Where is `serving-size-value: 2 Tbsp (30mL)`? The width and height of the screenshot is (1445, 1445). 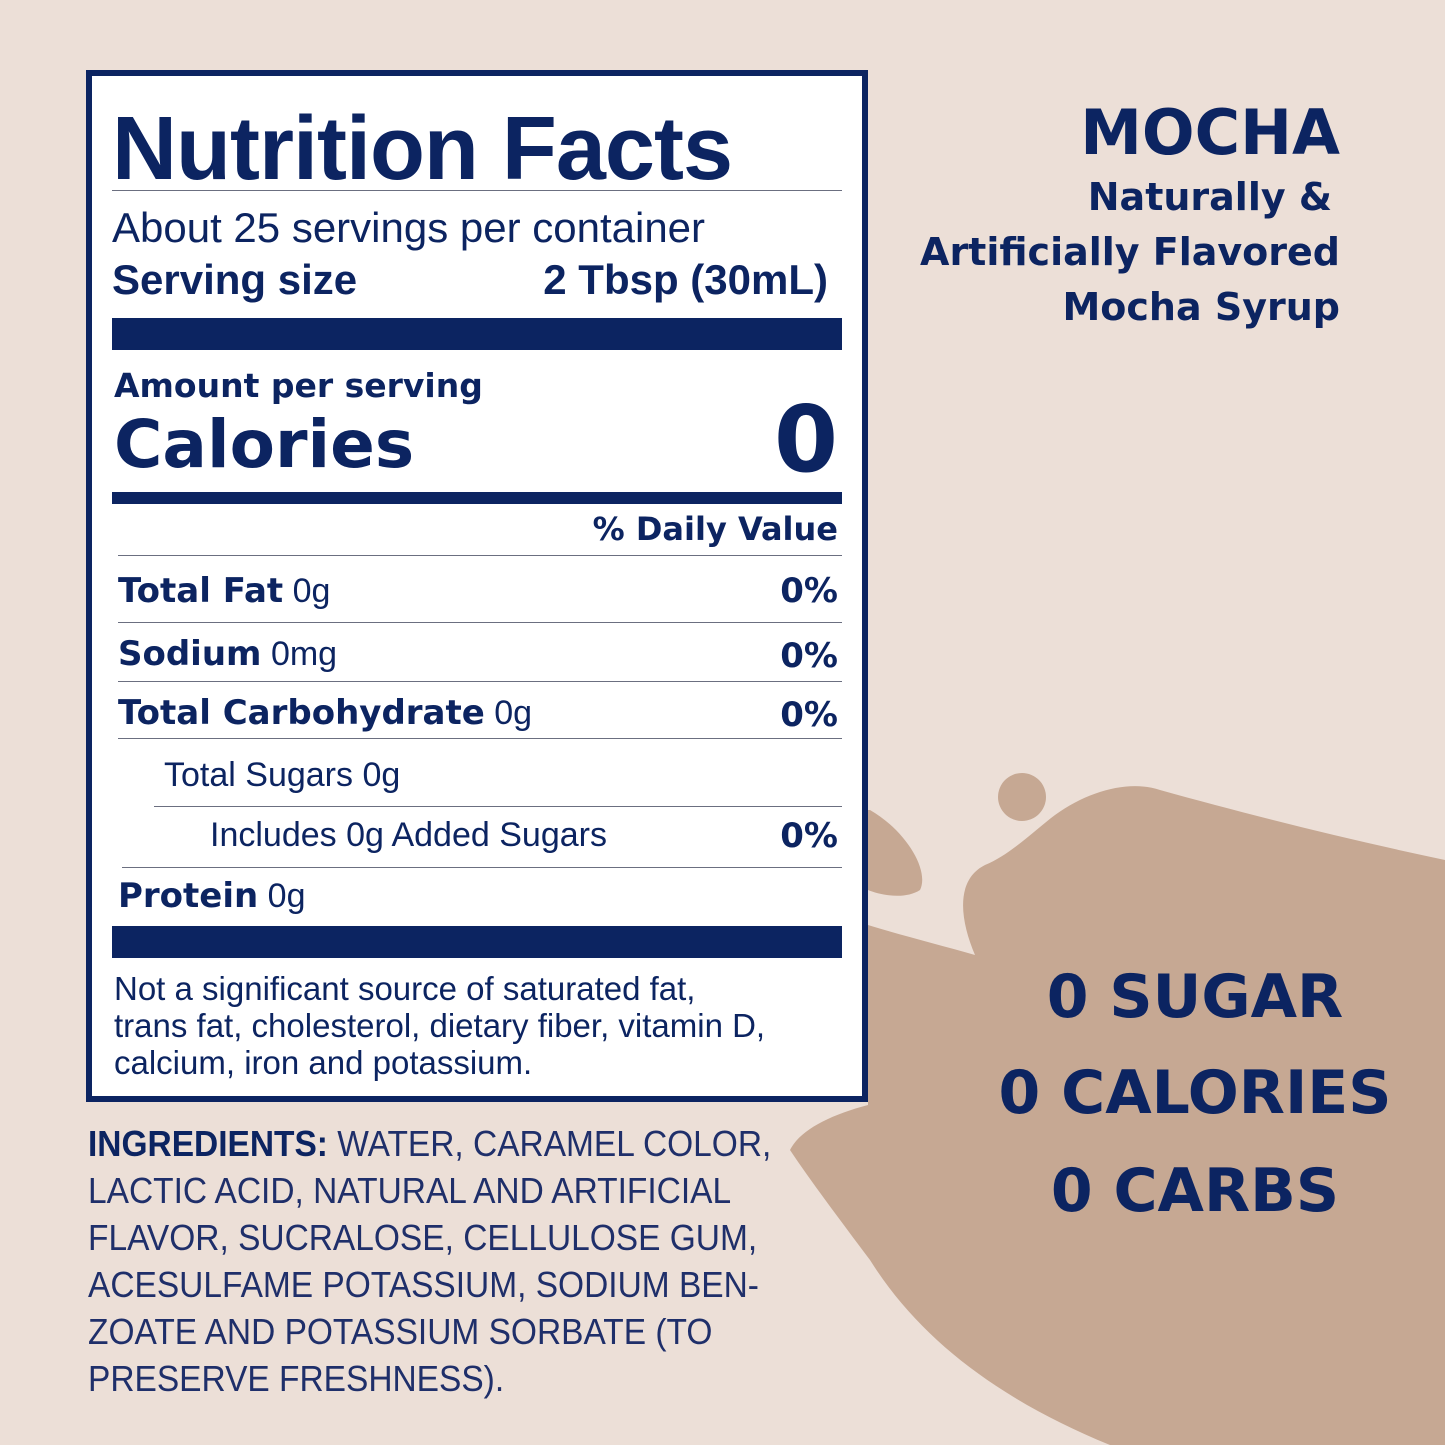
serving-size-value: 2 Tbsp (30mL) is located at coordinates (685, 279).